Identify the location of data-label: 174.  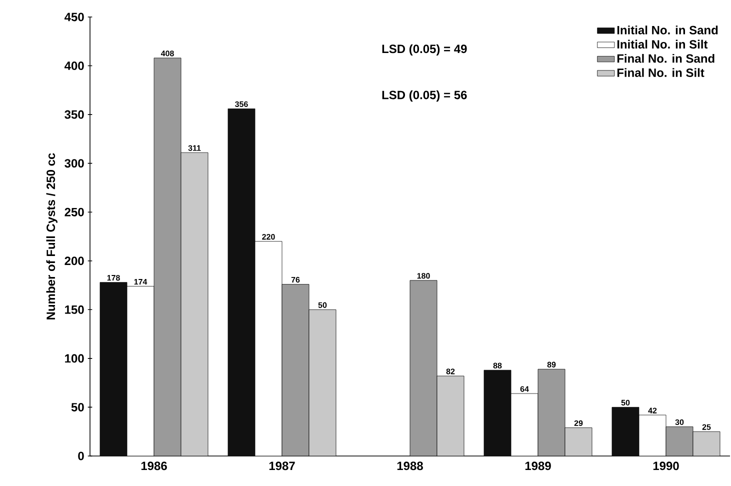
(141, 282).